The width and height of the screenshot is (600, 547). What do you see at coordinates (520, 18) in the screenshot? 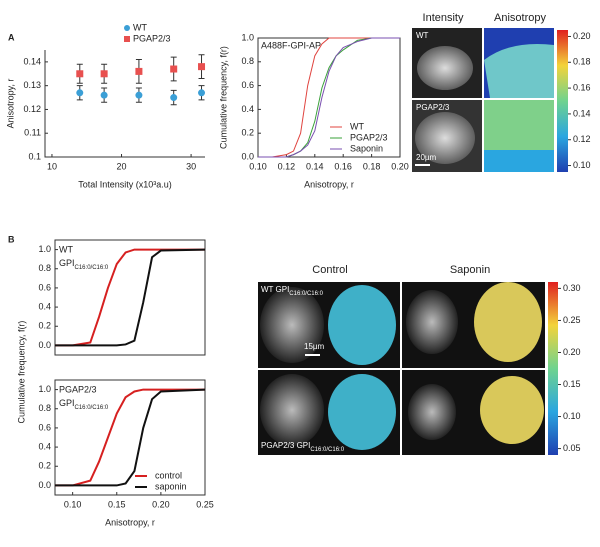
I see `column-header: Anisotropy` at bounding box center [520, 18].